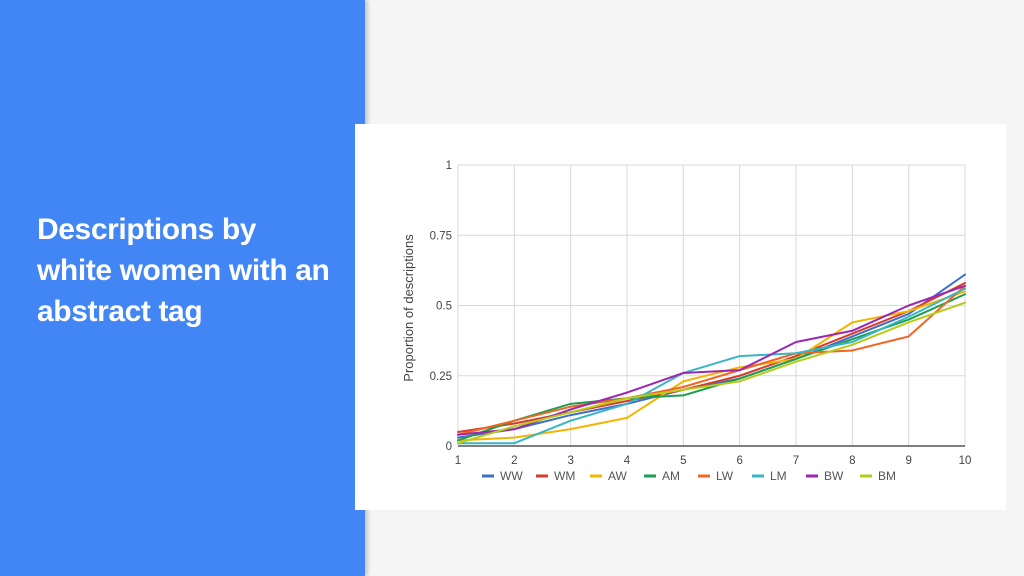 The width and height of the screenshot is (1024, 576). Describe the element at coordinates (564, 476) in the screenshot. I see `legend-label-wm: WM` at that location.